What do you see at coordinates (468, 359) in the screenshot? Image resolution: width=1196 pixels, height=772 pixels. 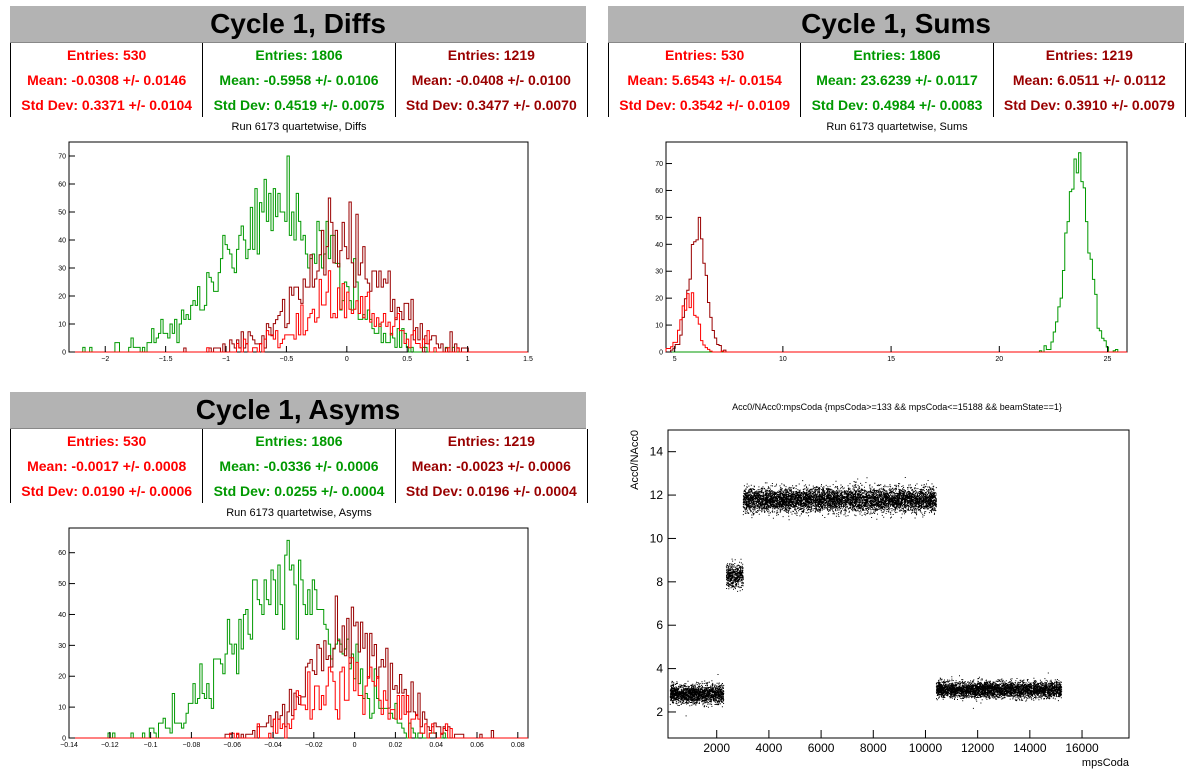 I see `x-tick-label: 1` at bounding box center [468, 359].